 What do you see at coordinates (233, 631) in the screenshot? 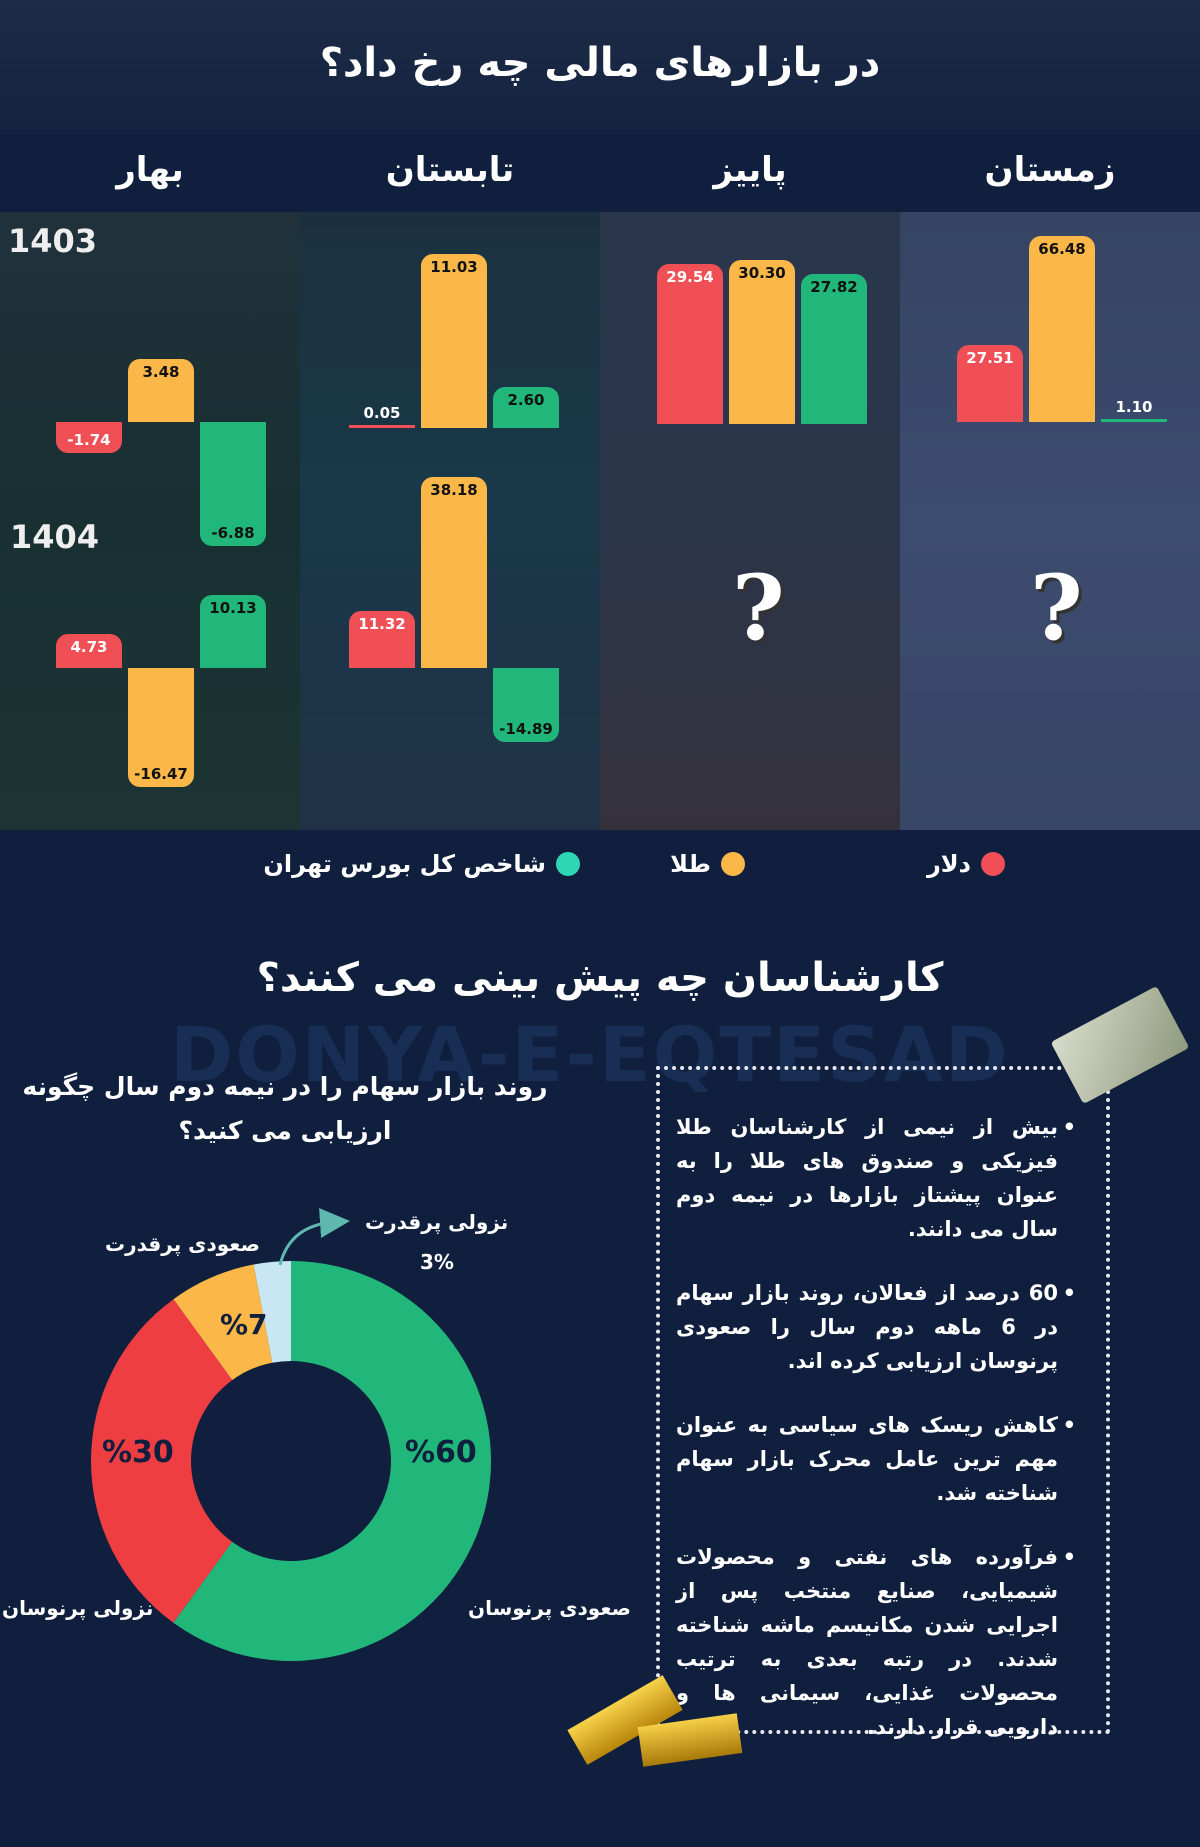
I see `bar-بهار-1404-2` at bounding box center [233, 631].